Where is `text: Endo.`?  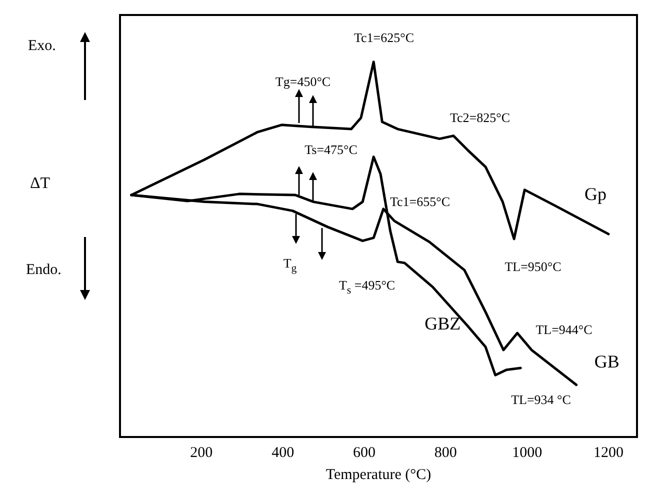 text: Endo. is located at coordinates (44, 270).